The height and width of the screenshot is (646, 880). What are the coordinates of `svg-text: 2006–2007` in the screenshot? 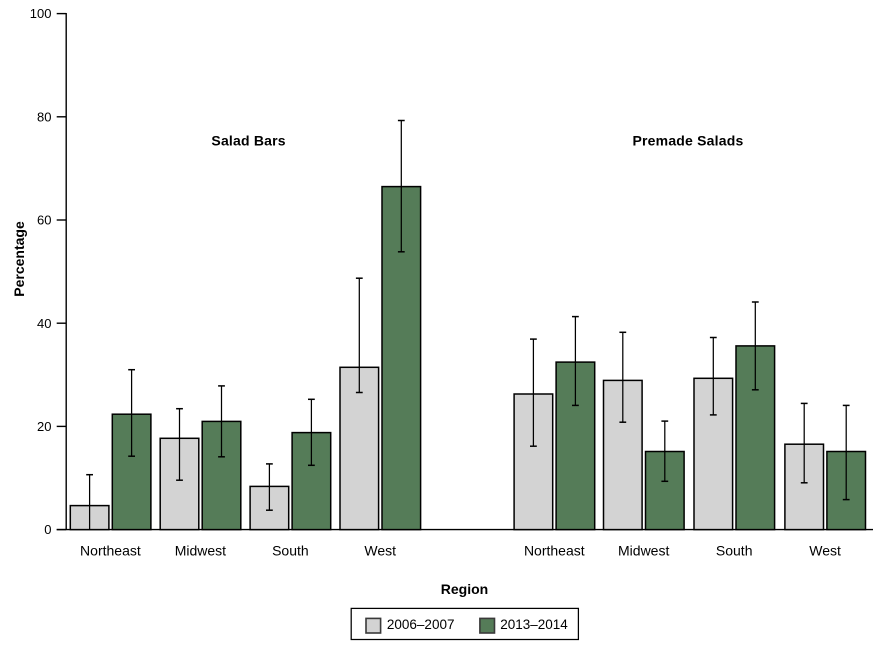 It's located at (421, 624).